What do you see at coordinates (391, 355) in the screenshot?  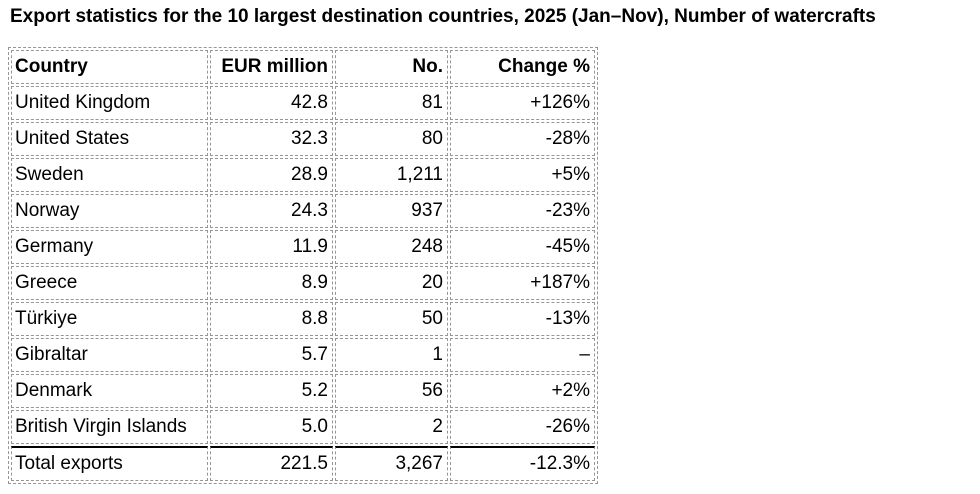 I see `cell-number: 1` at bounding box center [391, 355].